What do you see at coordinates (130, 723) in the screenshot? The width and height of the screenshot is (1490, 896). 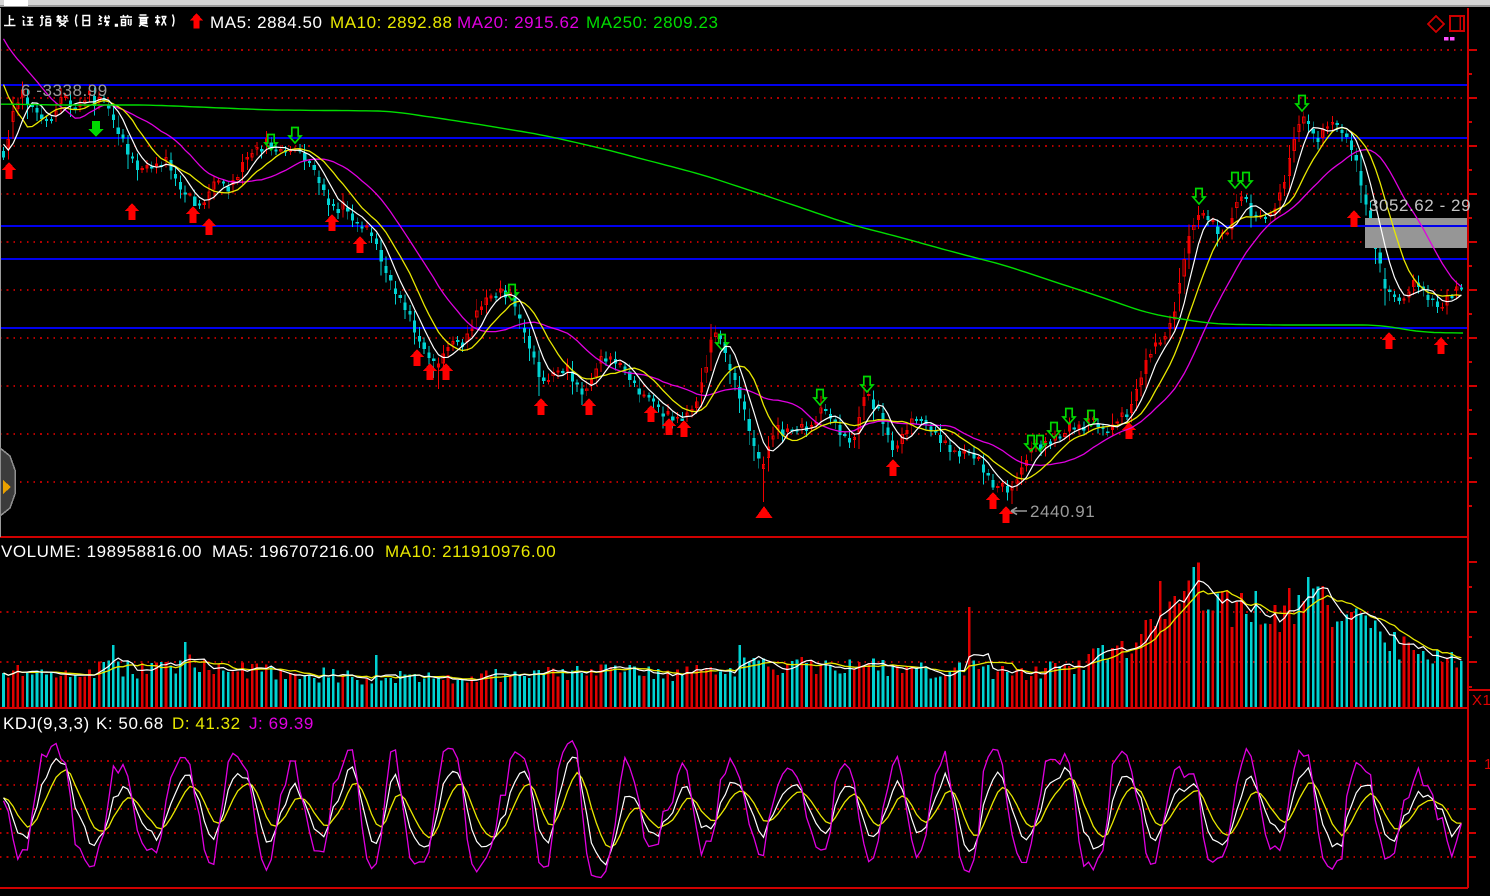 I see `svg-text: K: 50.68` at bounding box center [130, 723].